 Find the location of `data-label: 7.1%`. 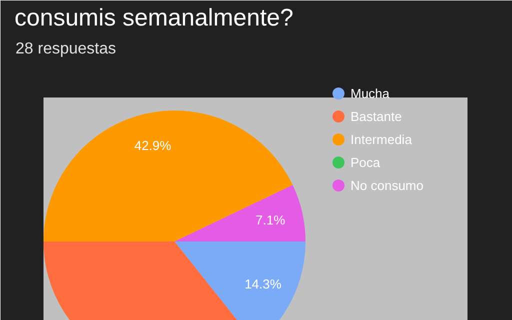

data-label: 7.1% is located at coordinates (271, 220).